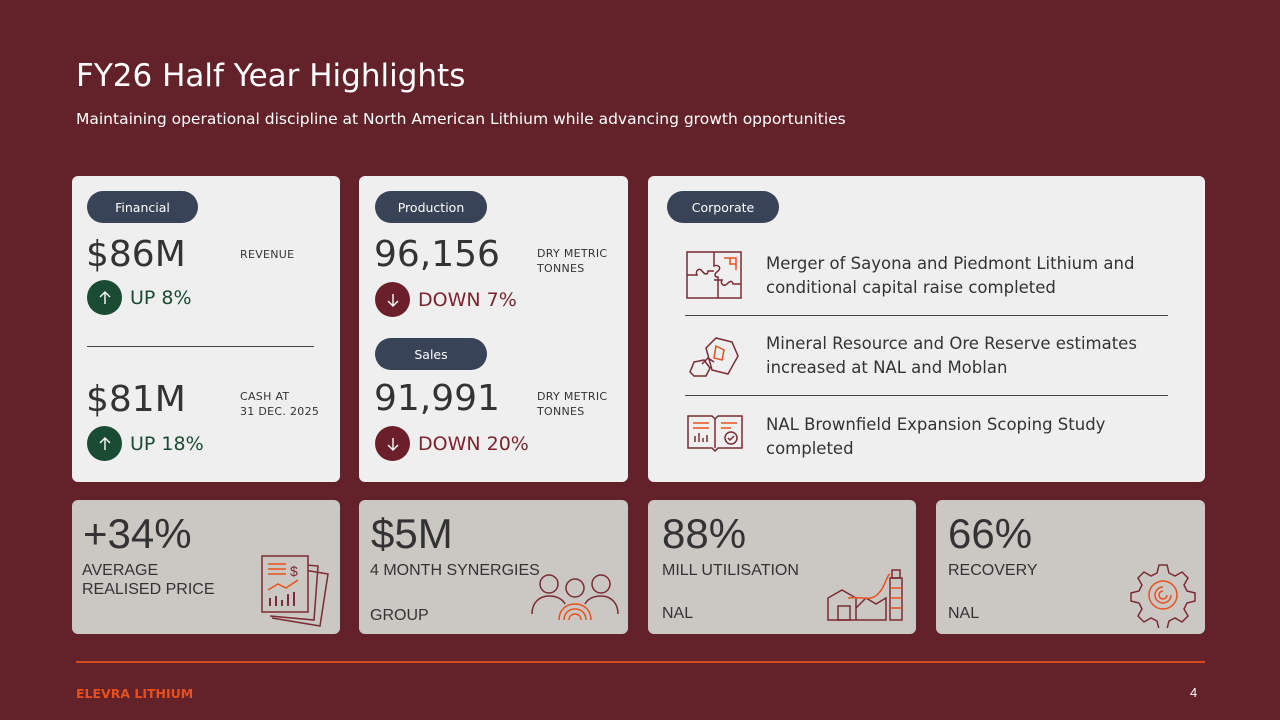 The image size is (1280, 720). I want to click on study-book-icon, so click(715, 434).